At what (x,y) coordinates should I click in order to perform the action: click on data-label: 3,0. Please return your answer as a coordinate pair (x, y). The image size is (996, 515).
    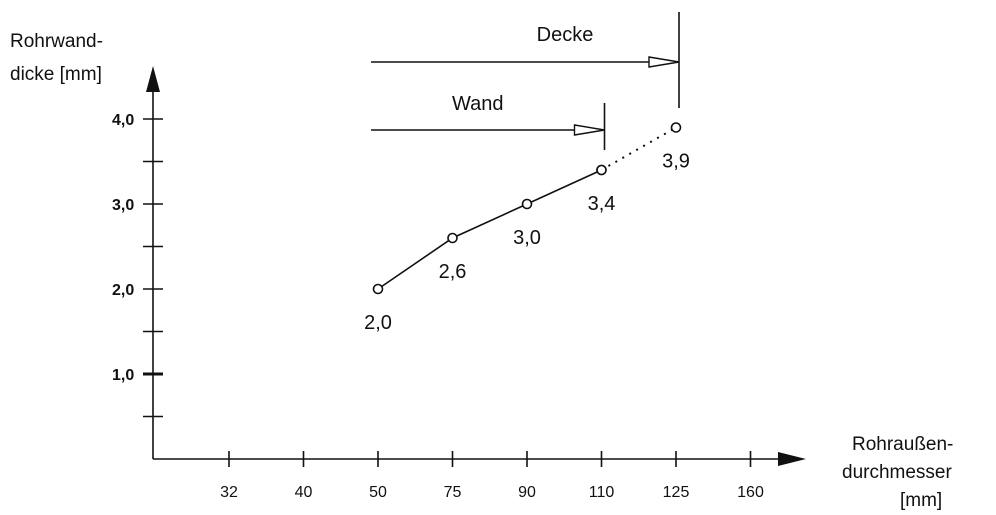
    Looking at the image, I should click on (527, 238).